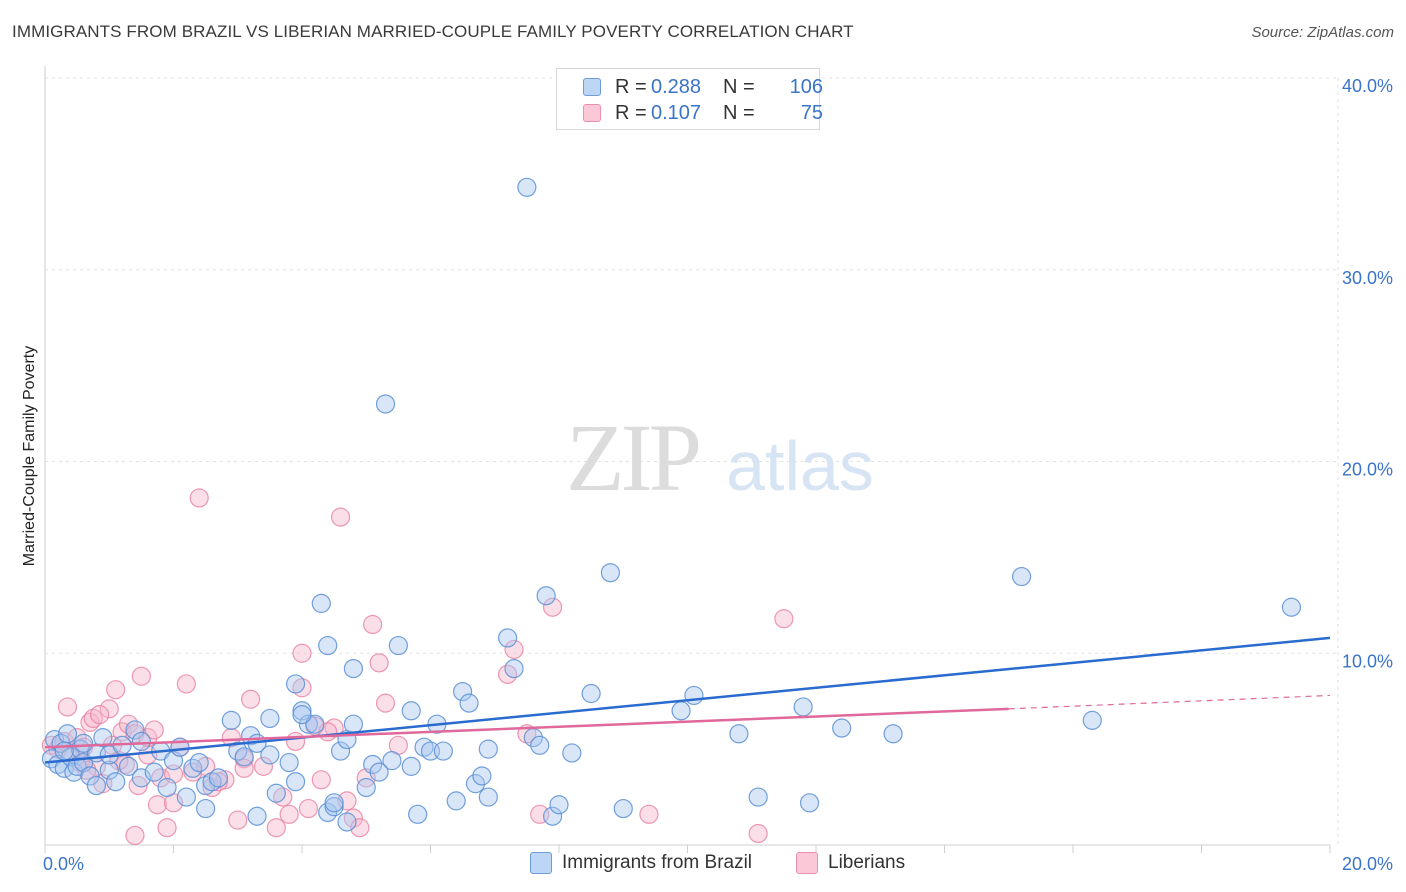  What do you see at coordinates (1367, 864) in the screenshot?
I see `x-tick-label: 20.0%` at bounding box center [1367, 864].